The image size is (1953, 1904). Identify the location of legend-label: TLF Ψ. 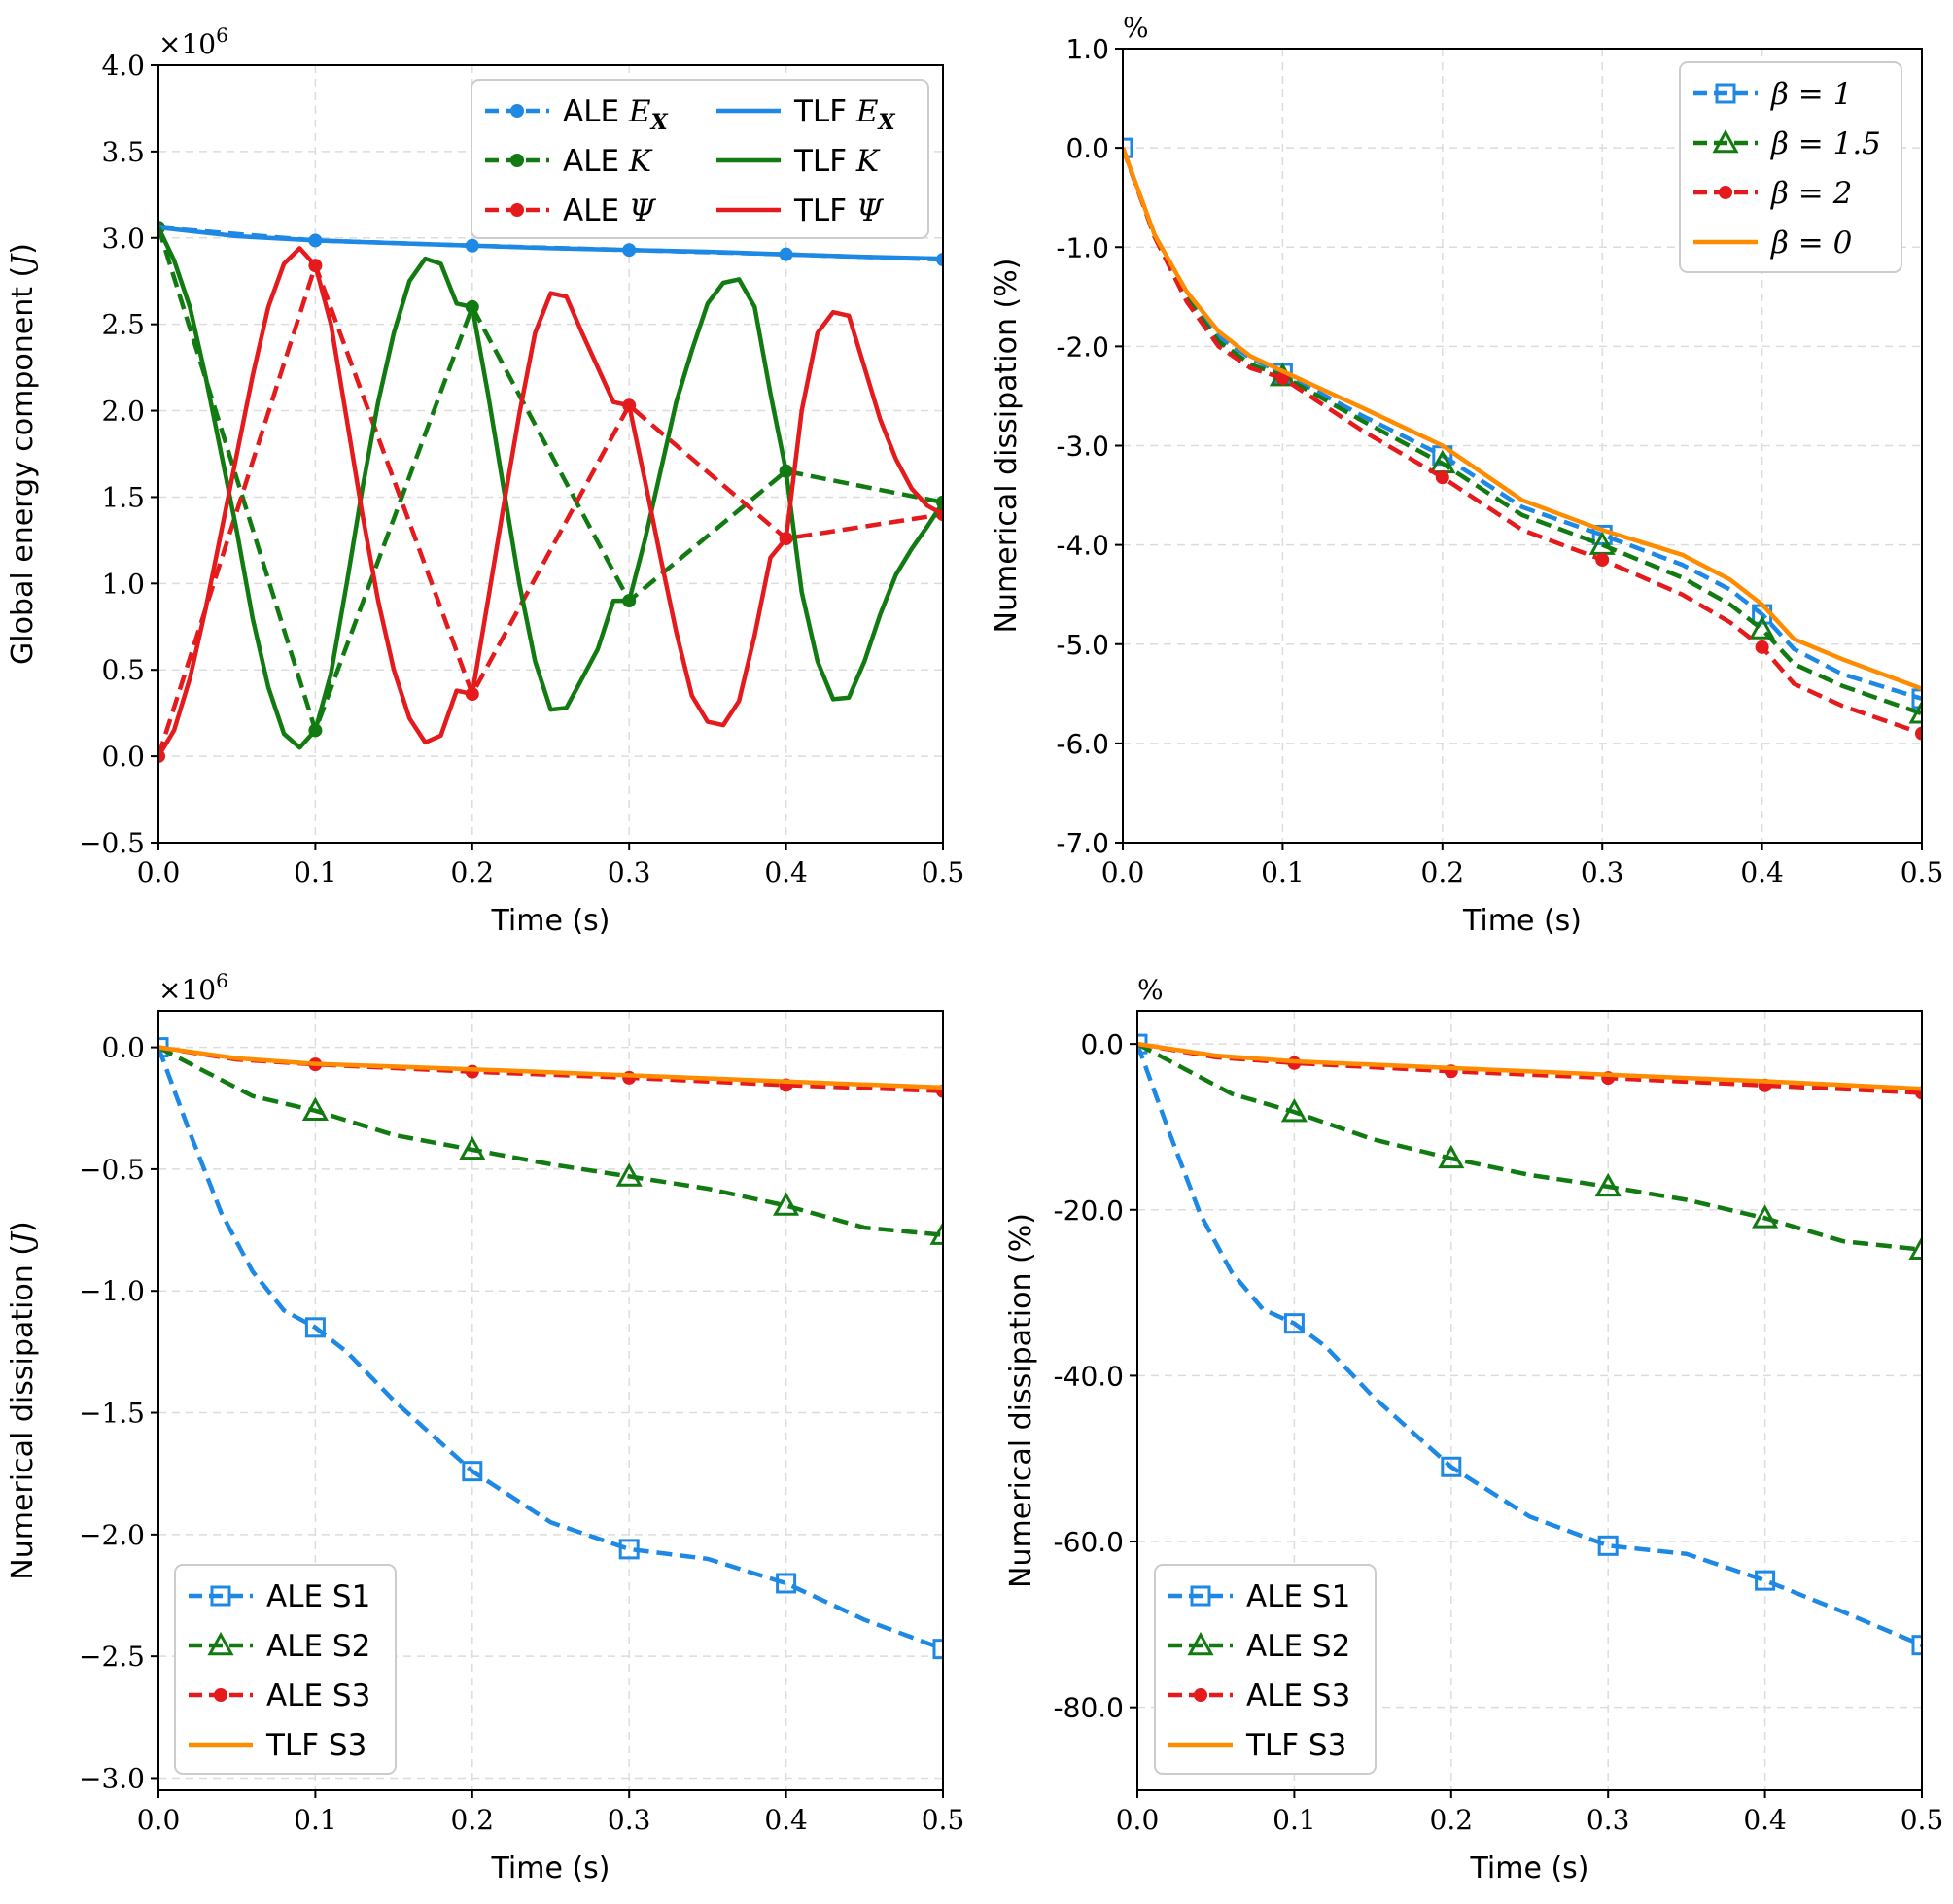
(839, 210).